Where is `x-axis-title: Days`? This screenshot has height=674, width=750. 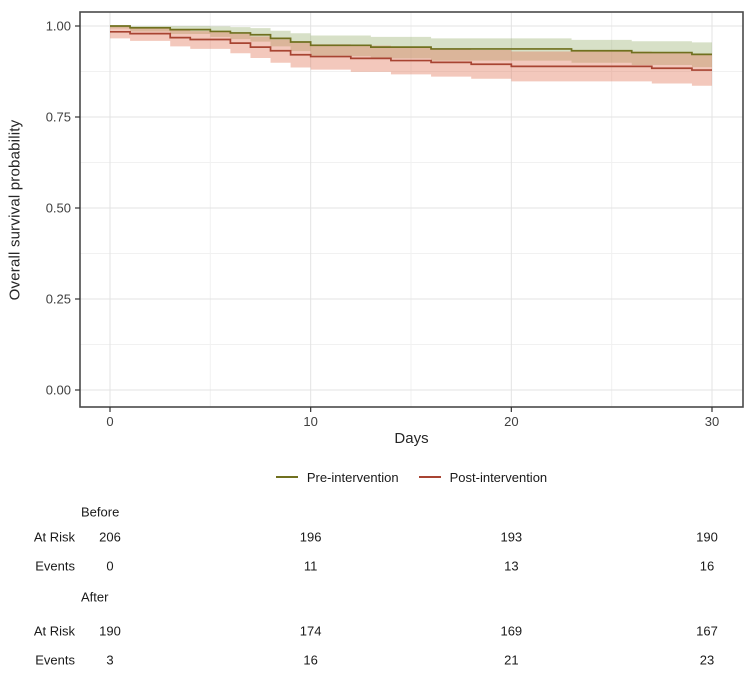 x-axis-title: Days is located at coordinates (411, 438).